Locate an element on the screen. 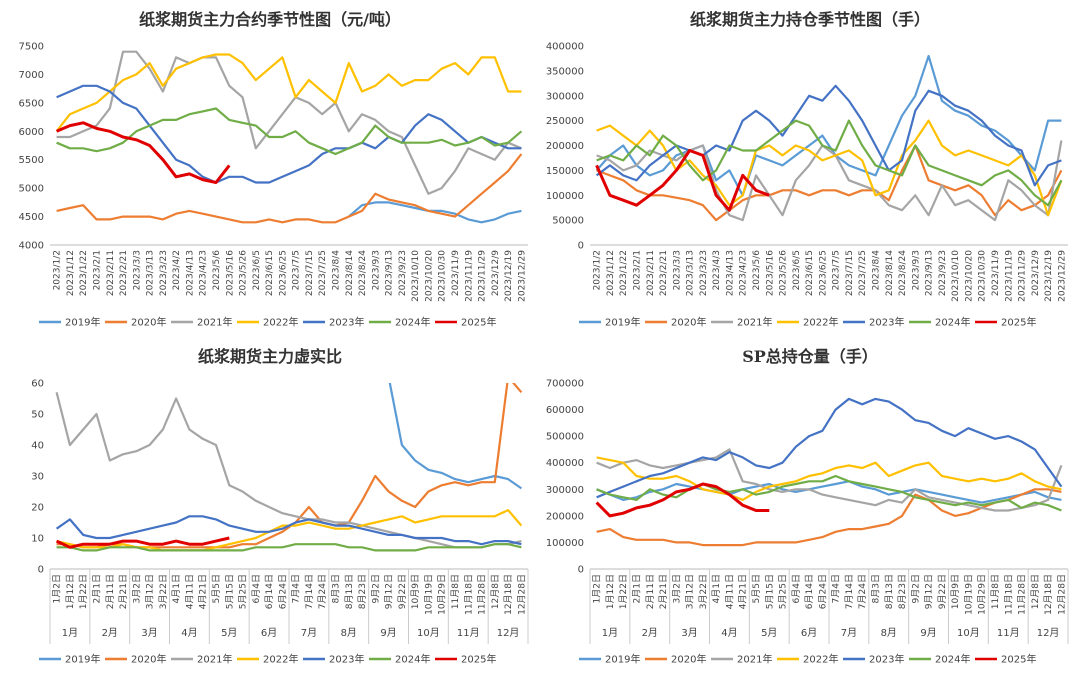 This screenshot has width=1080, height=674. x-tick-label: 2023/7/5 is located at coordinates (837, 270).